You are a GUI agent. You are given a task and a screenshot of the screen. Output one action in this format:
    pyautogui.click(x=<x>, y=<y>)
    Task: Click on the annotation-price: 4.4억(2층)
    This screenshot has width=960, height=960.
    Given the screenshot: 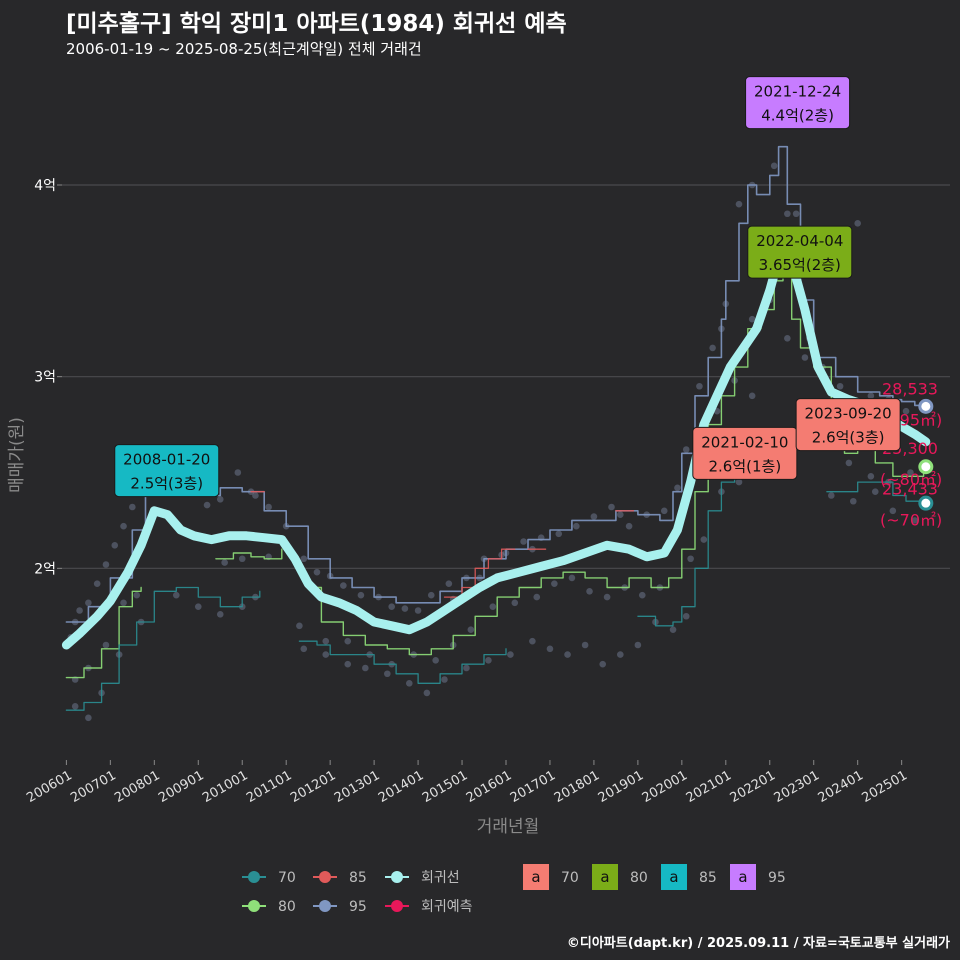 What is the action you would take?
    pyautogui.click(x=797, y=116)
    